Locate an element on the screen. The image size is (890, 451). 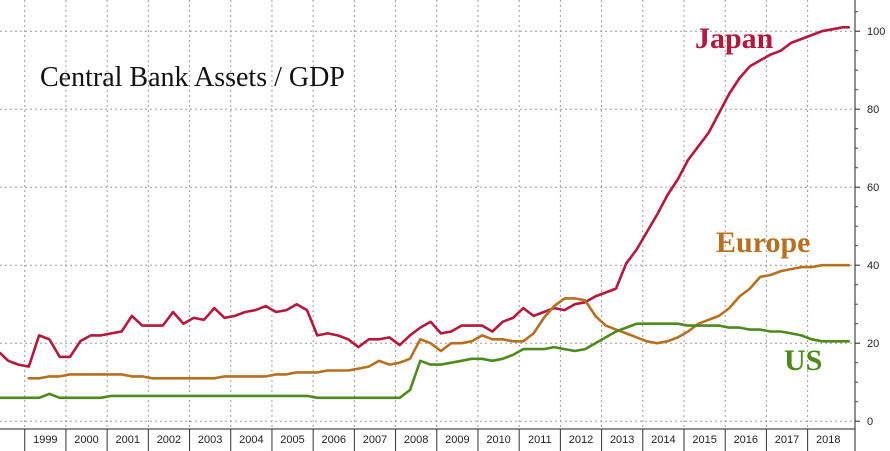
y-tick-label-100: 100 is located at coordinates (876, 32).